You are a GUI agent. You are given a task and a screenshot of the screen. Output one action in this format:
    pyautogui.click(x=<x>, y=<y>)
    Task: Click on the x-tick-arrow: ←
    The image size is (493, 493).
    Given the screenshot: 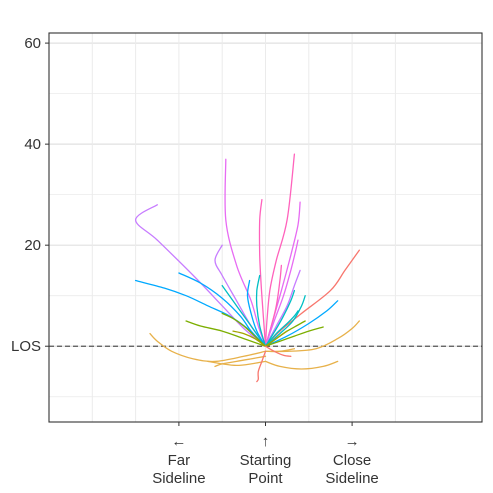 What is the action you would take?
    pyautogui.click(x=178, y=441)
    